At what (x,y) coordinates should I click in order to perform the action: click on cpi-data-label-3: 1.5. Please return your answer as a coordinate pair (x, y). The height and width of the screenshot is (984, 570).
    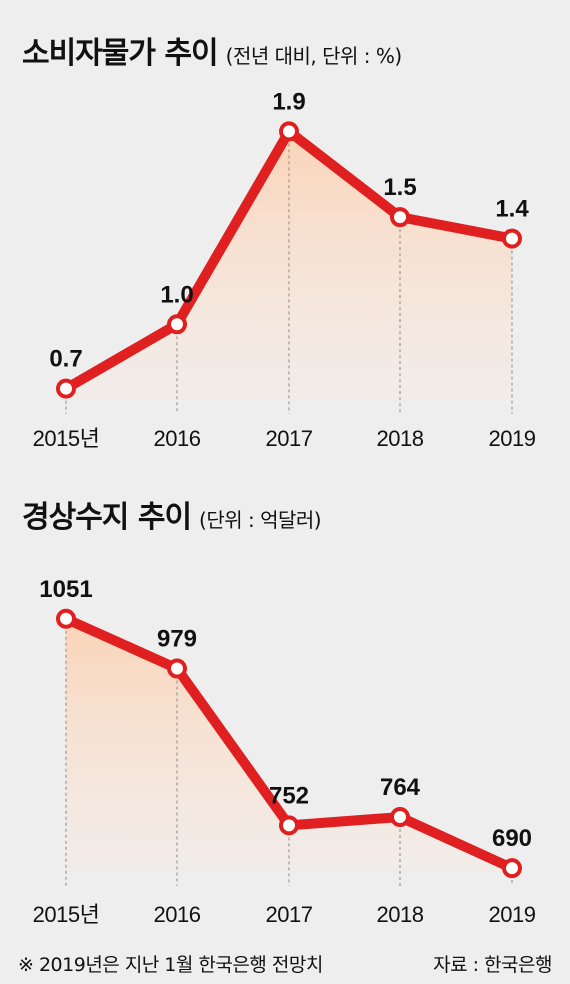
    Looking at the image, I should click on (399, 187).